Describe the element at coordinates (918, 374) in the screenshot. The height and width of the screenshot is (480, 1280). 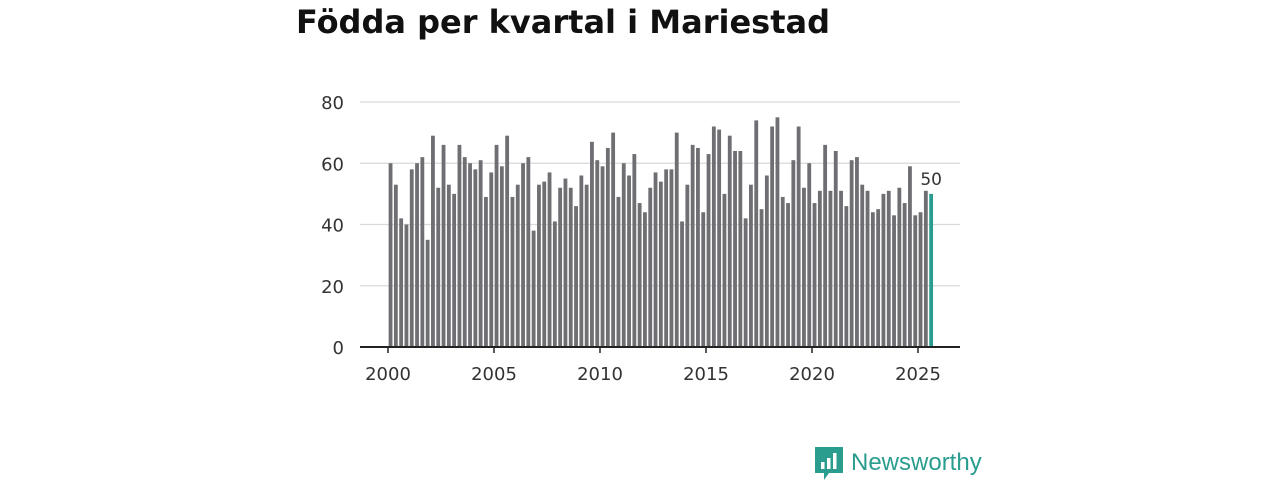
I see `x-tick-label: 2025` at that location.